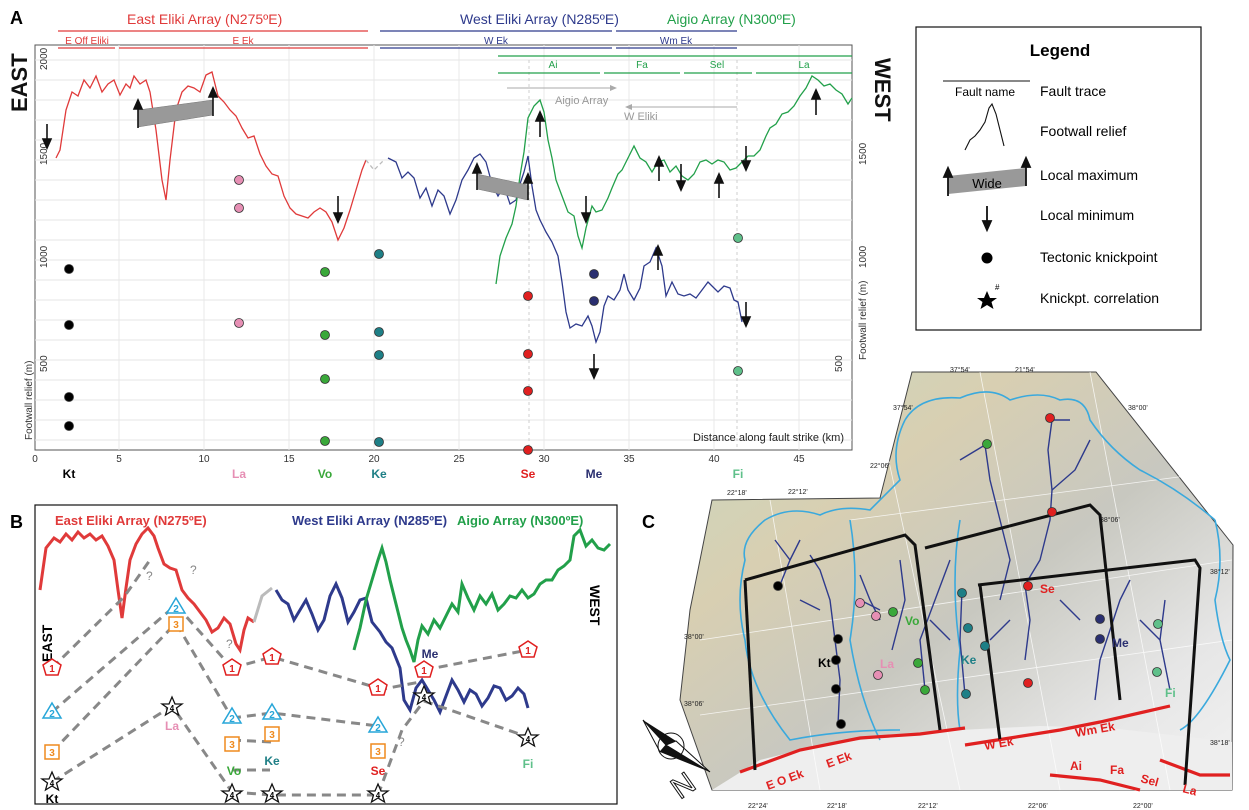 The width and height of the screenshot is (1249, 810). Describe the element at coordinates (839, 363) in the screenshot. I see `svg-text: 500` at that location.